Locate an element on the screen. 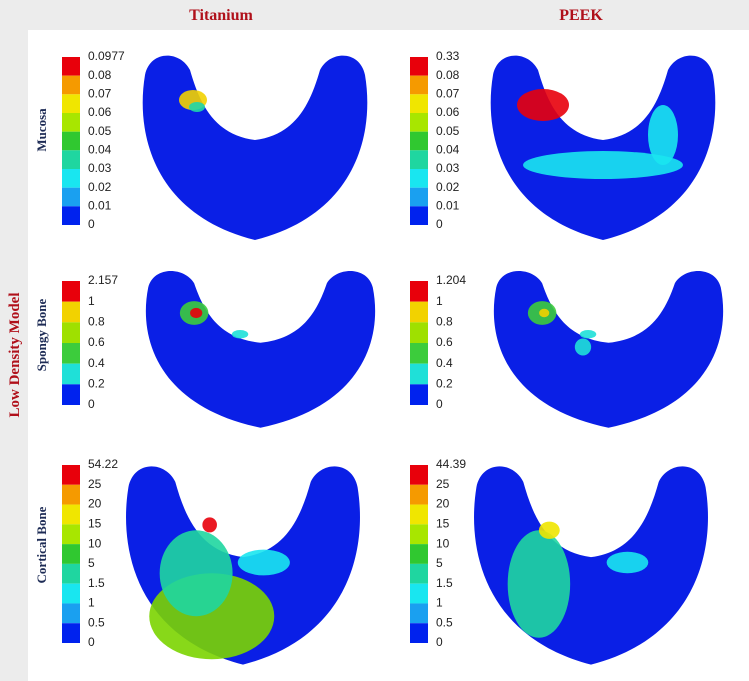  legend-label: 0.33 is located at coordinates (448, 56).